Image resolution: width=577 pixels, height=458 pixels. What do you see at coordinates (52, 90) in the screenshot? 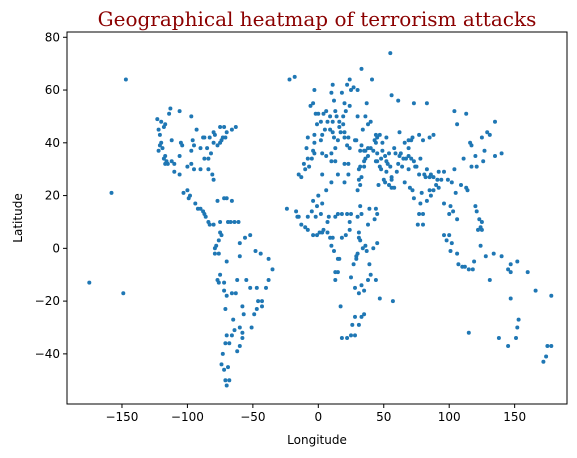
I see `y-tick-label: 60` at bounding box center [52, 90].